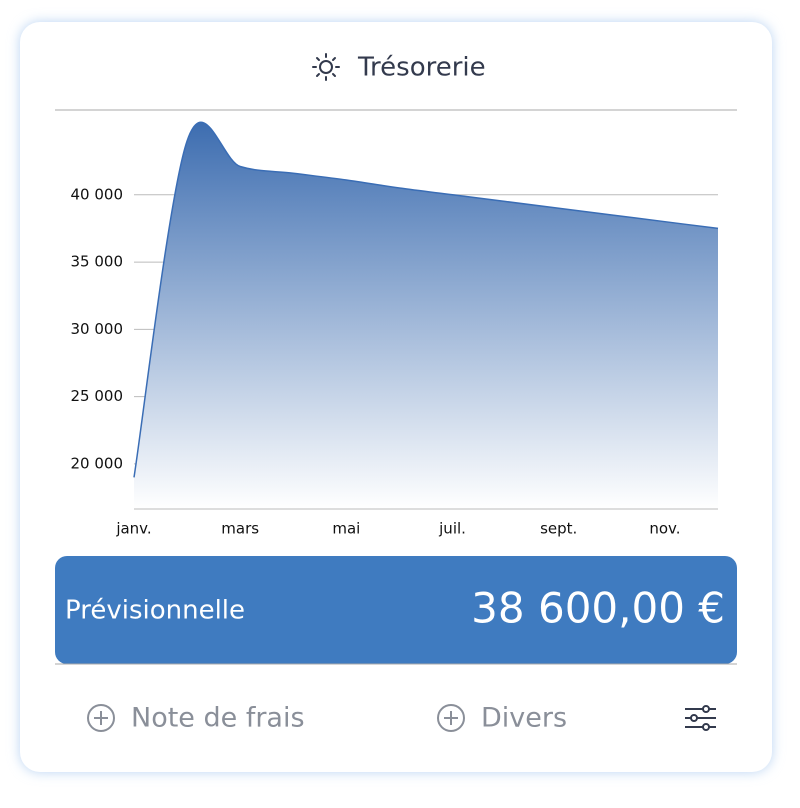  What do you see at coordinates (326, 67) in the screenshot?
I see `sun-icon` at bounding box center [326, 67].